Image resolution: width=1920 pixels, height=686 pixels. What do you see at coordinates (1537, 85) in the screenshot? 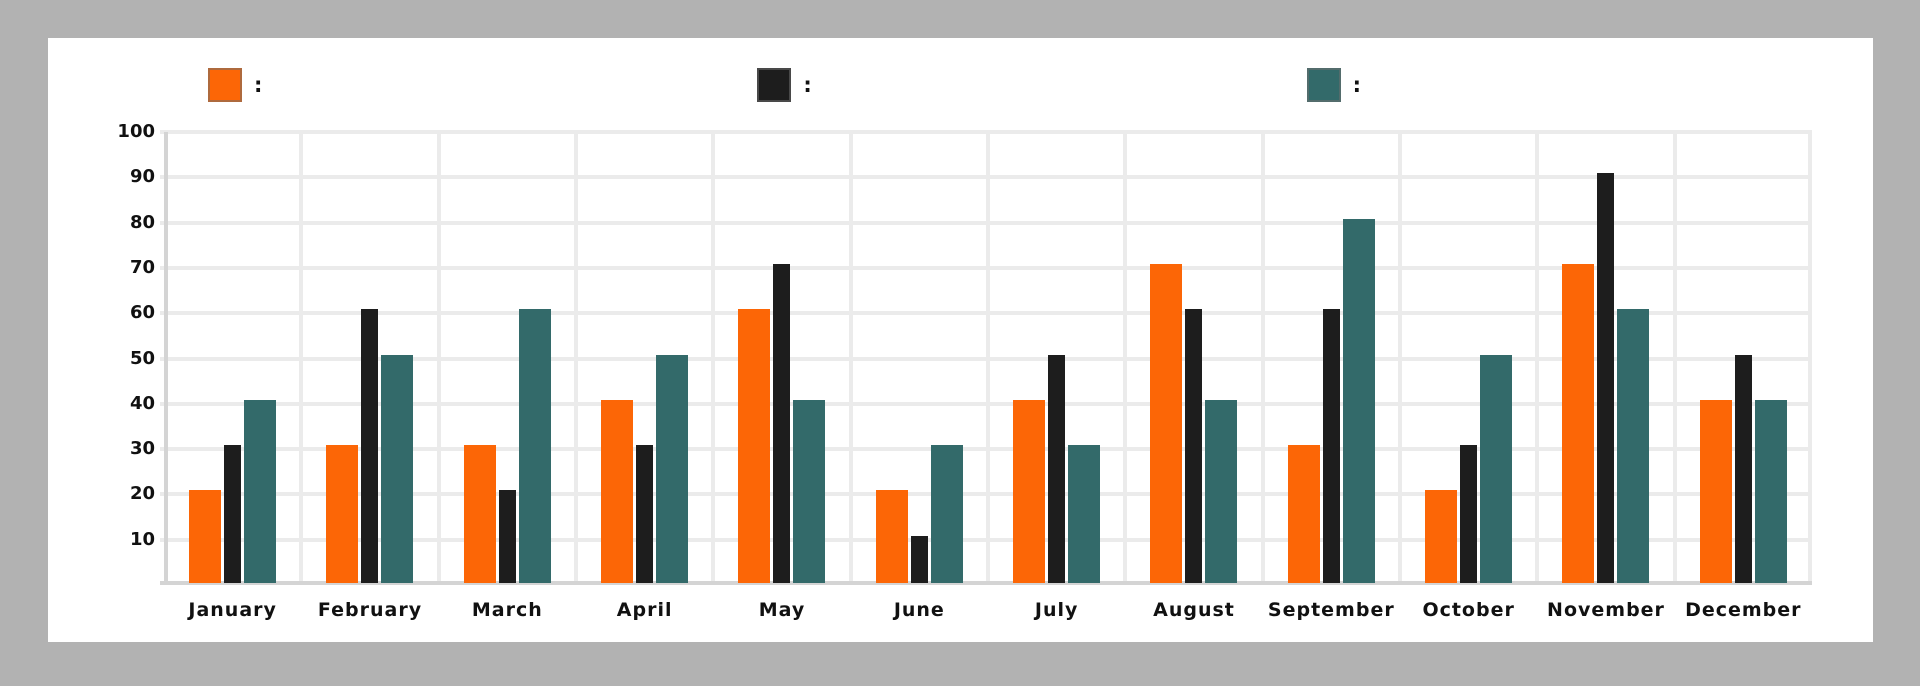
I see `legend-item-3: :` at bounding box center [1537, 85].